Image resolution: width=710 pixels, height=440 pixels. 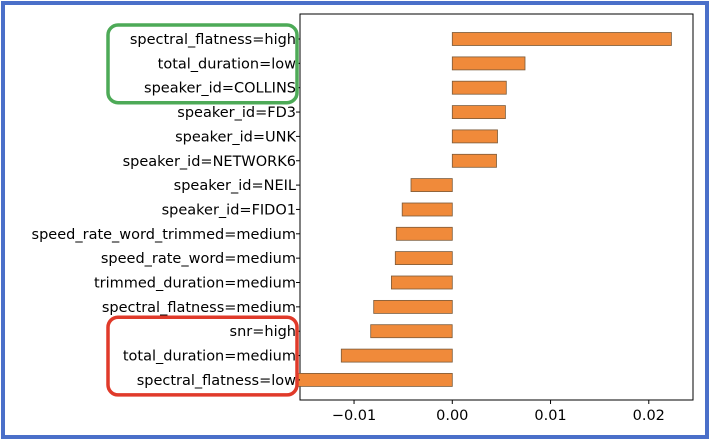 I want to click on category-label: speed_rate_word_trimmed=medium, so click(x=164, y=235).